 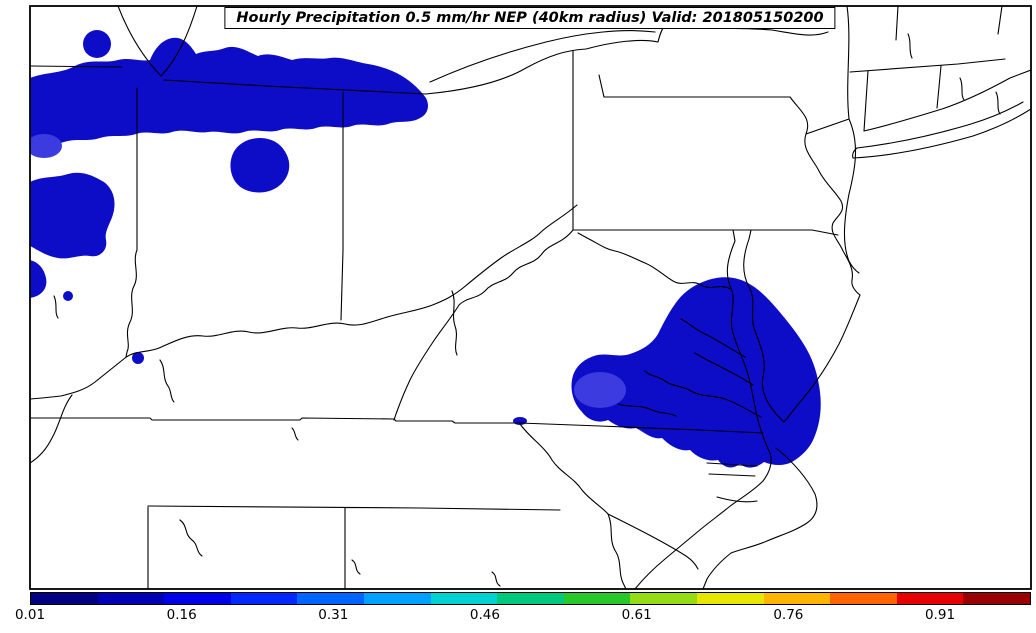 What do you see at coordinates (822, 358) in the screenshot?
I see `delmarva-coastline` at bounding box center [822, 358].